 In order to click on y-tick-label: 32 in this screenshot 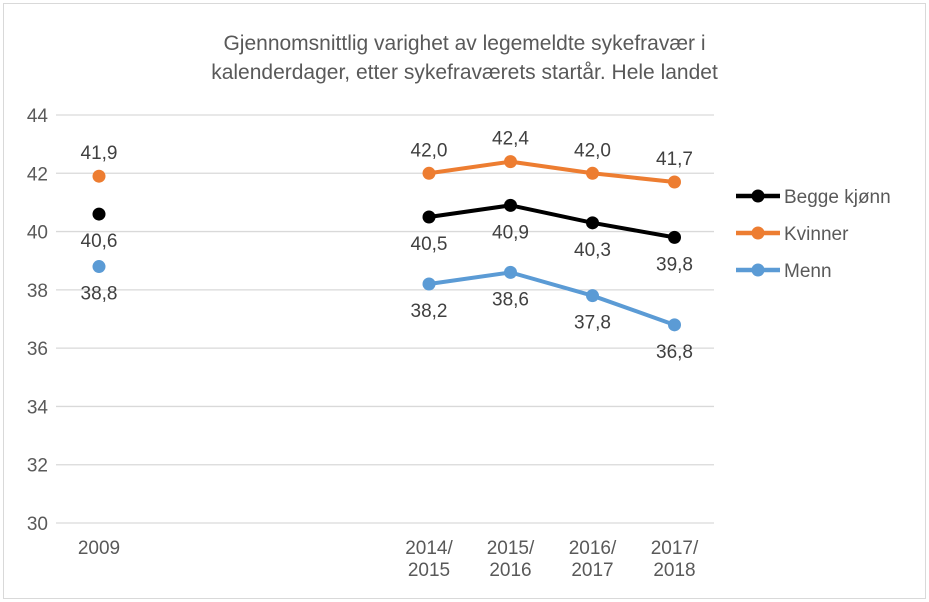, I will do `click(37, 466)`.